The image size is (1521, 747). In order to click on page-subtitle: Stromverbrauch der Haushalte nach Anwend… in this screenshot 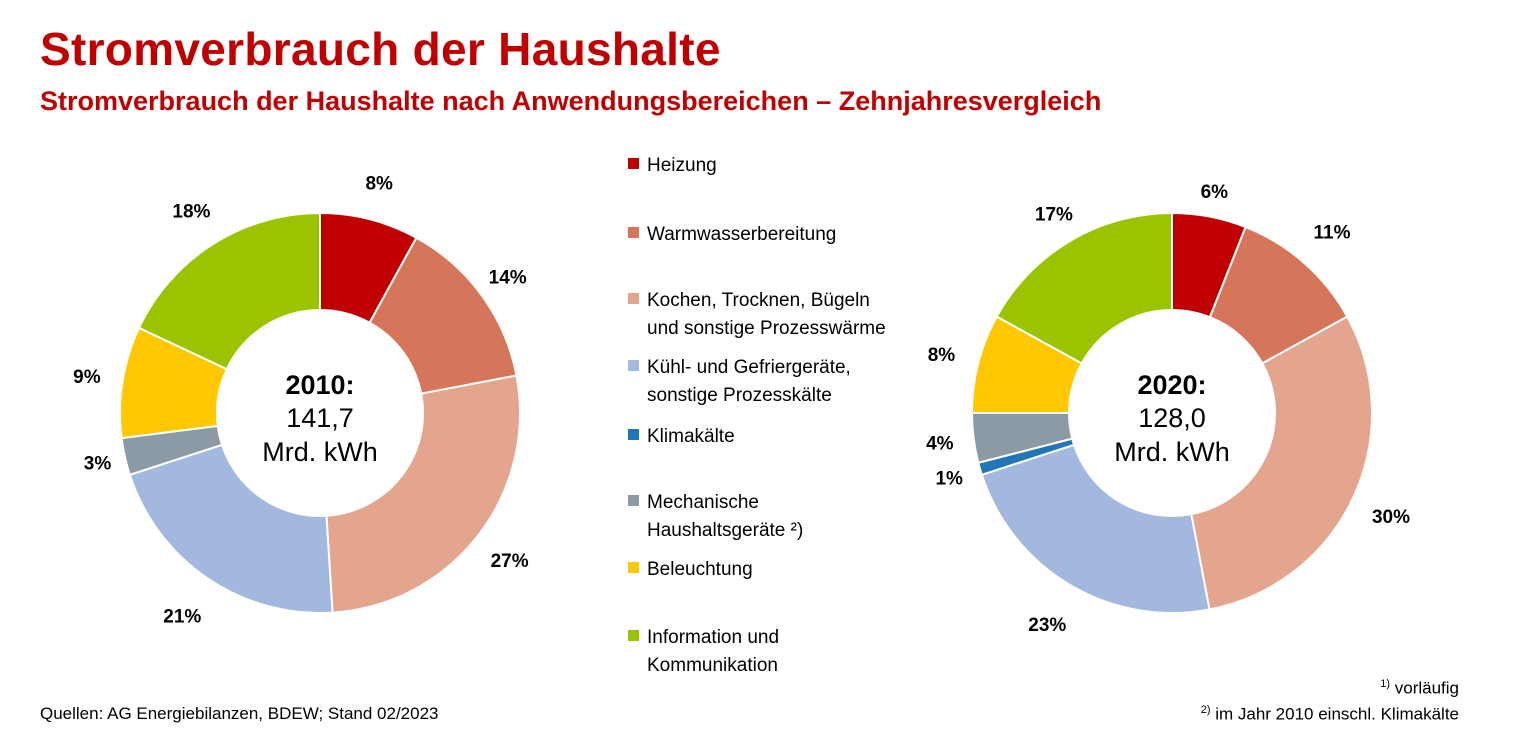, I will do `click(571, 101)`.